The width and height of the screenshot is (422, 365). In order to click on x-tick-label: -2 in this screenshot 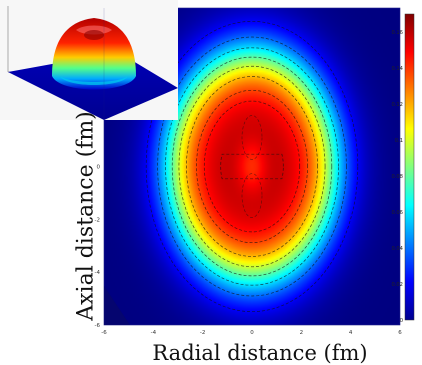, I will do `click(202, 333)`.